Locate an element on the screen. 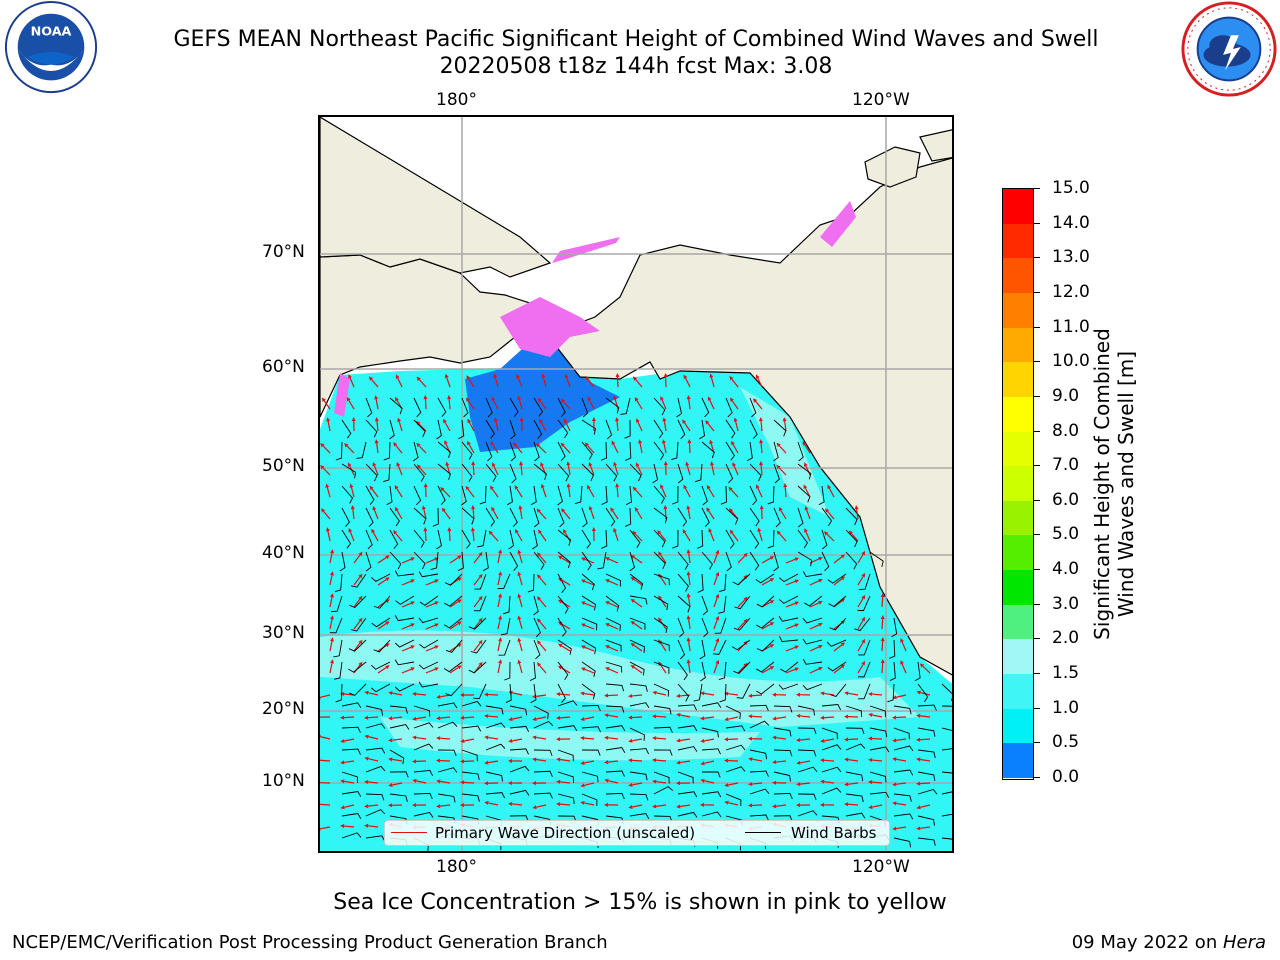 The height and width of the screenshot is (960, 1280). colorbar-tick-label: 13.0 is located at coordinates (1071, 257).